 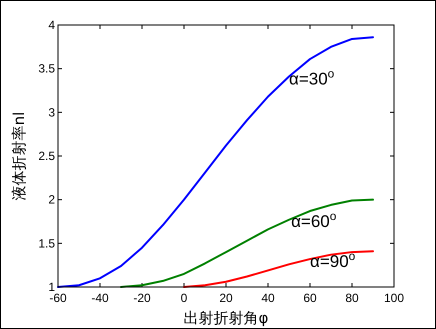 What do you see at coordinates (47, 243) in the screenshot?
I see `y-tick-label: 1.5` at bounding box center [47, 243].